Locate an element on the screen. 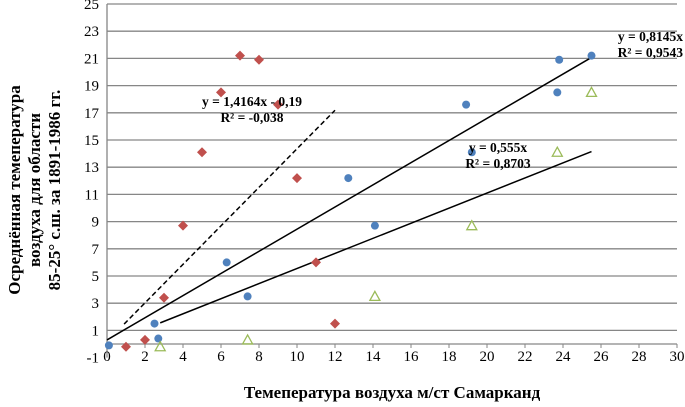  green-trend-r-squared: R² = 0,8703 is located at coordinates (498, 163).